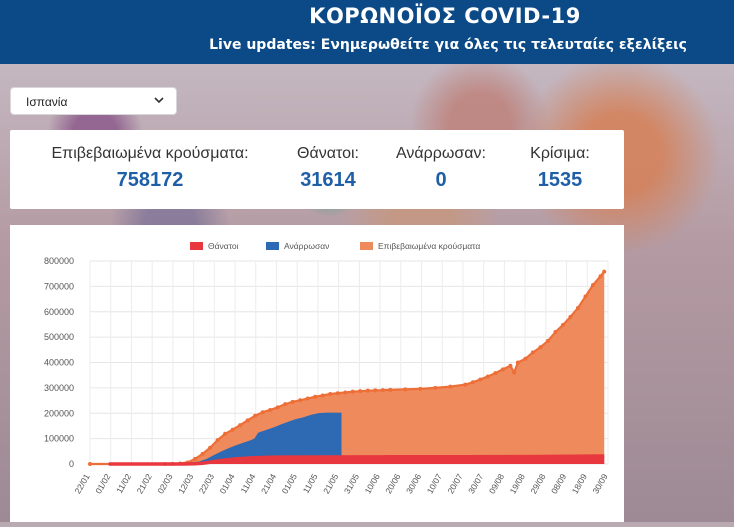 The image size is (734, 527). What do you see at coordinates (558, 484) in the screenshot?
I see `x-tick-label: 08/09` at bounding box center [558, 484].